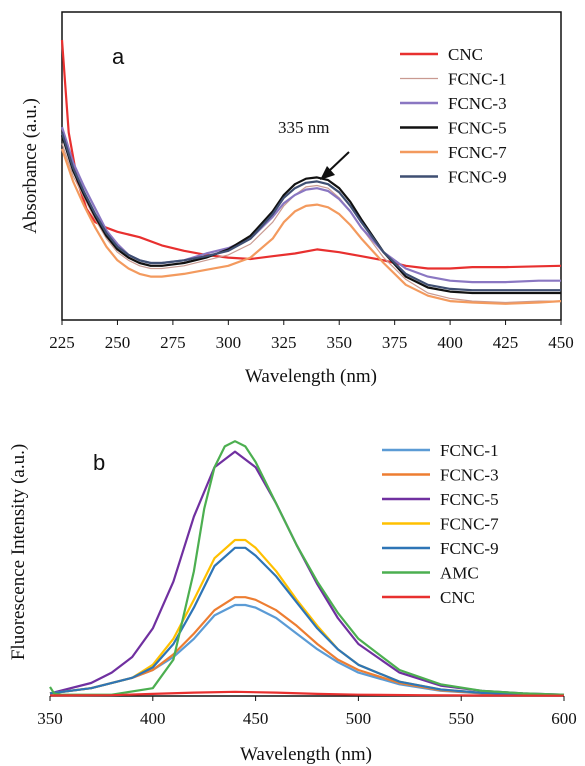 This screenshot has width=585, height=766. I want to click on panel-a-x-tick-label: 425, so click(506, 342).